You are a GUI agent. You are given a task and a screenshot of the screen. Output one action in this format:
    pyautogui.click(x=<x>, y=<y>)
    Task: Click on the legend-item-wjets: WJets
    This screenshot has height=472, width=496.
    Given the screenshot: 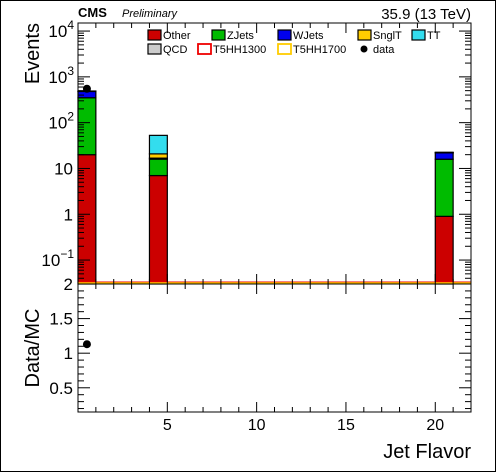 What is the action you would take?
    pyautogui.click(x=300, y=35)
    